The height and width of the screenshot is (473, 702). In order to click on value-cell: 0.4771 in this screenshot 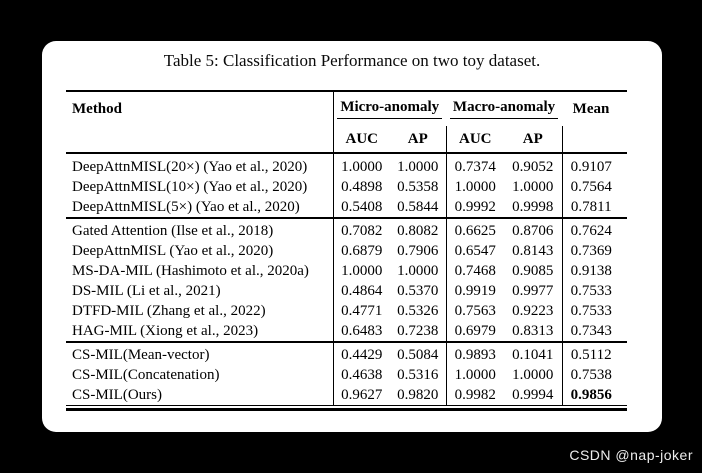, I will do `click(362, 310)`.